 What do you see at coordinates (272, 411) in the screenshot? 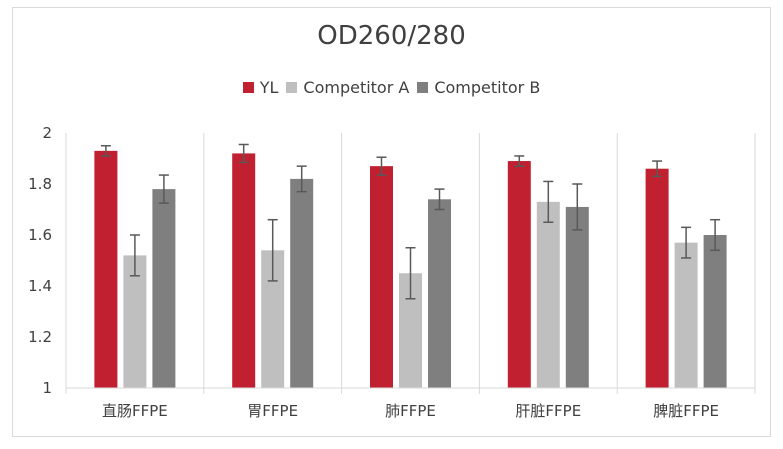
I see `x-category-label: 胃FFPE` at bounding box center [272, 411].